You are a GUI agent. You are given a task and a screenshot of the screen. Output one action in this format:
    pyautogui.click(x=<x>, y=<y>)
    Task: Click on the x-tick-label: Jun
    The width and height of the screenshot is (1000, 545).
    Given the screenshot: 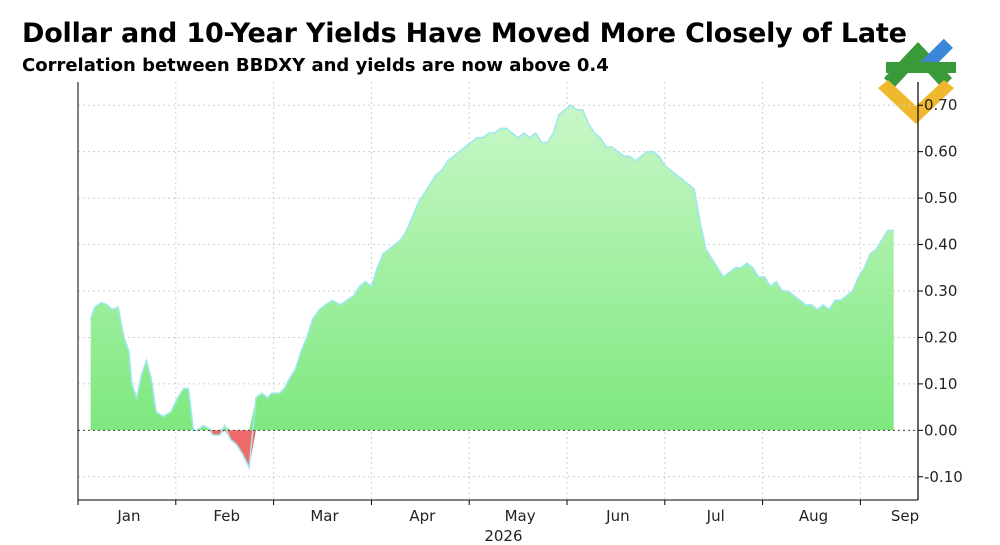 What is the action you would take?
    pyautogui.click(x=617, y=516)
    